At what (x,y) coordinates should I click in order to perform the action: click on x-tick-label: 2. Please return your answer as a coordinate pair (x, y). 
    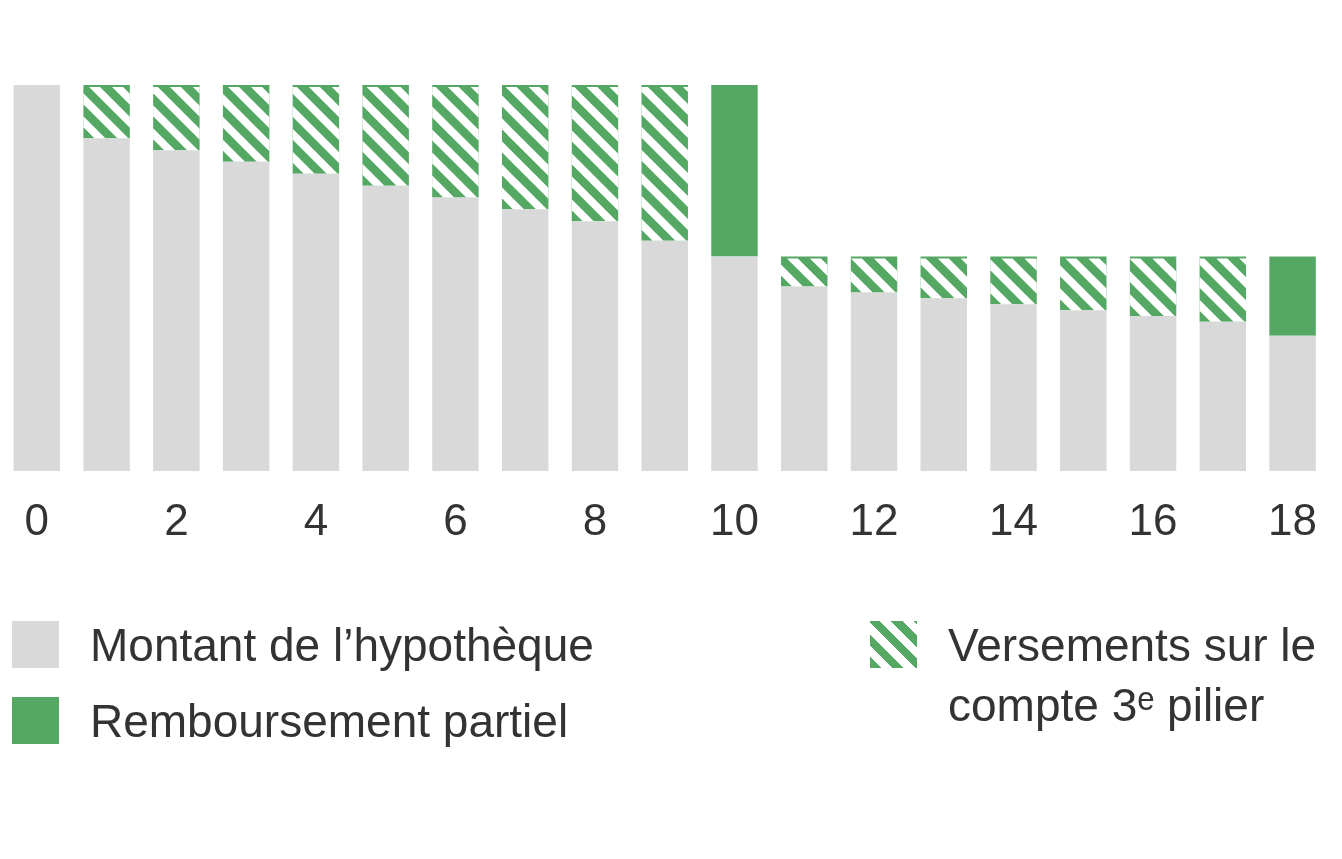
    Looking at the image, I should click on (176, 519).